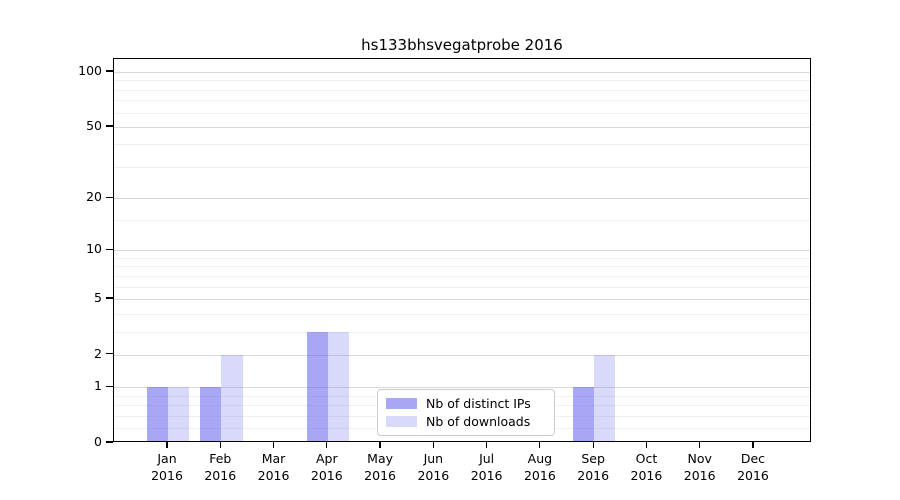  What do you see at coordinates (326, 467) in the screenshot?
I see `x-tick-label-apr: Apr 2016` at bounding box center [326, 467].